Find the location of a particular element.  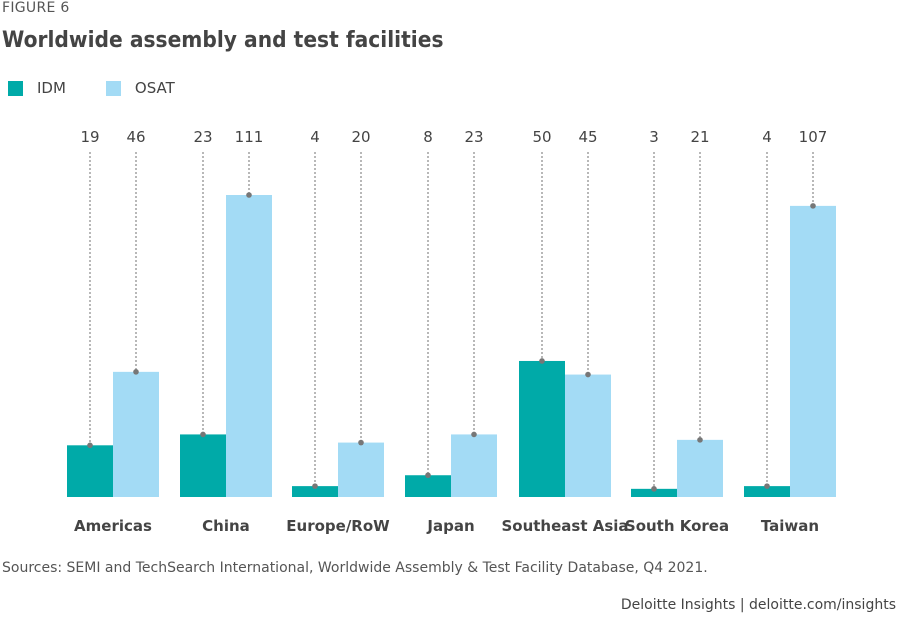

legend-swatch-idm is located at coordinates (15, 88).